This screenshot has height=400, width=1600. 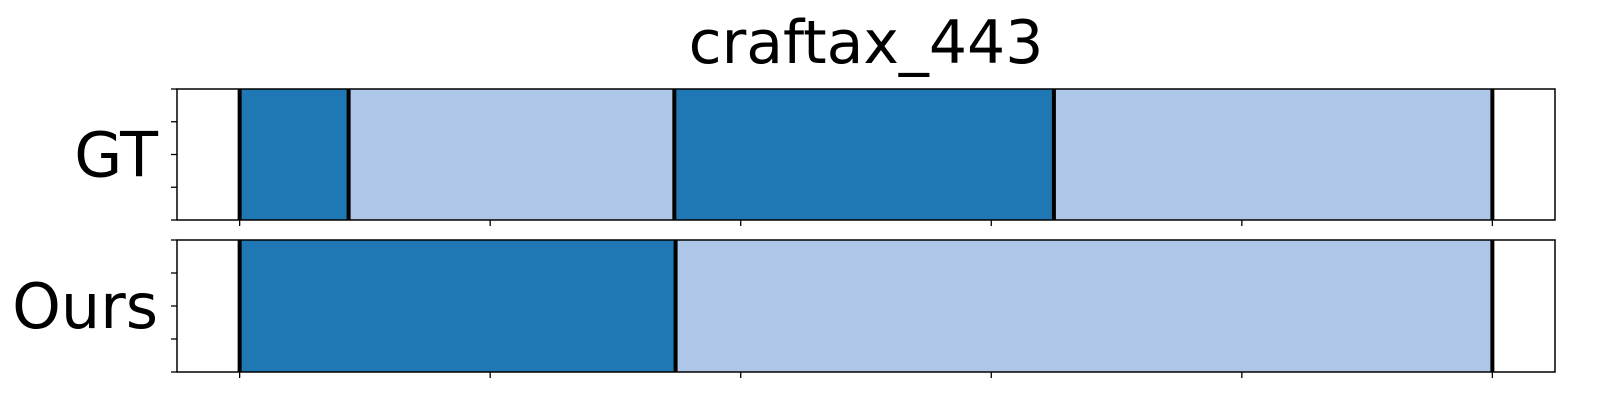 I want to click on row-label-ours: Ours, so click(x=85, y=306).